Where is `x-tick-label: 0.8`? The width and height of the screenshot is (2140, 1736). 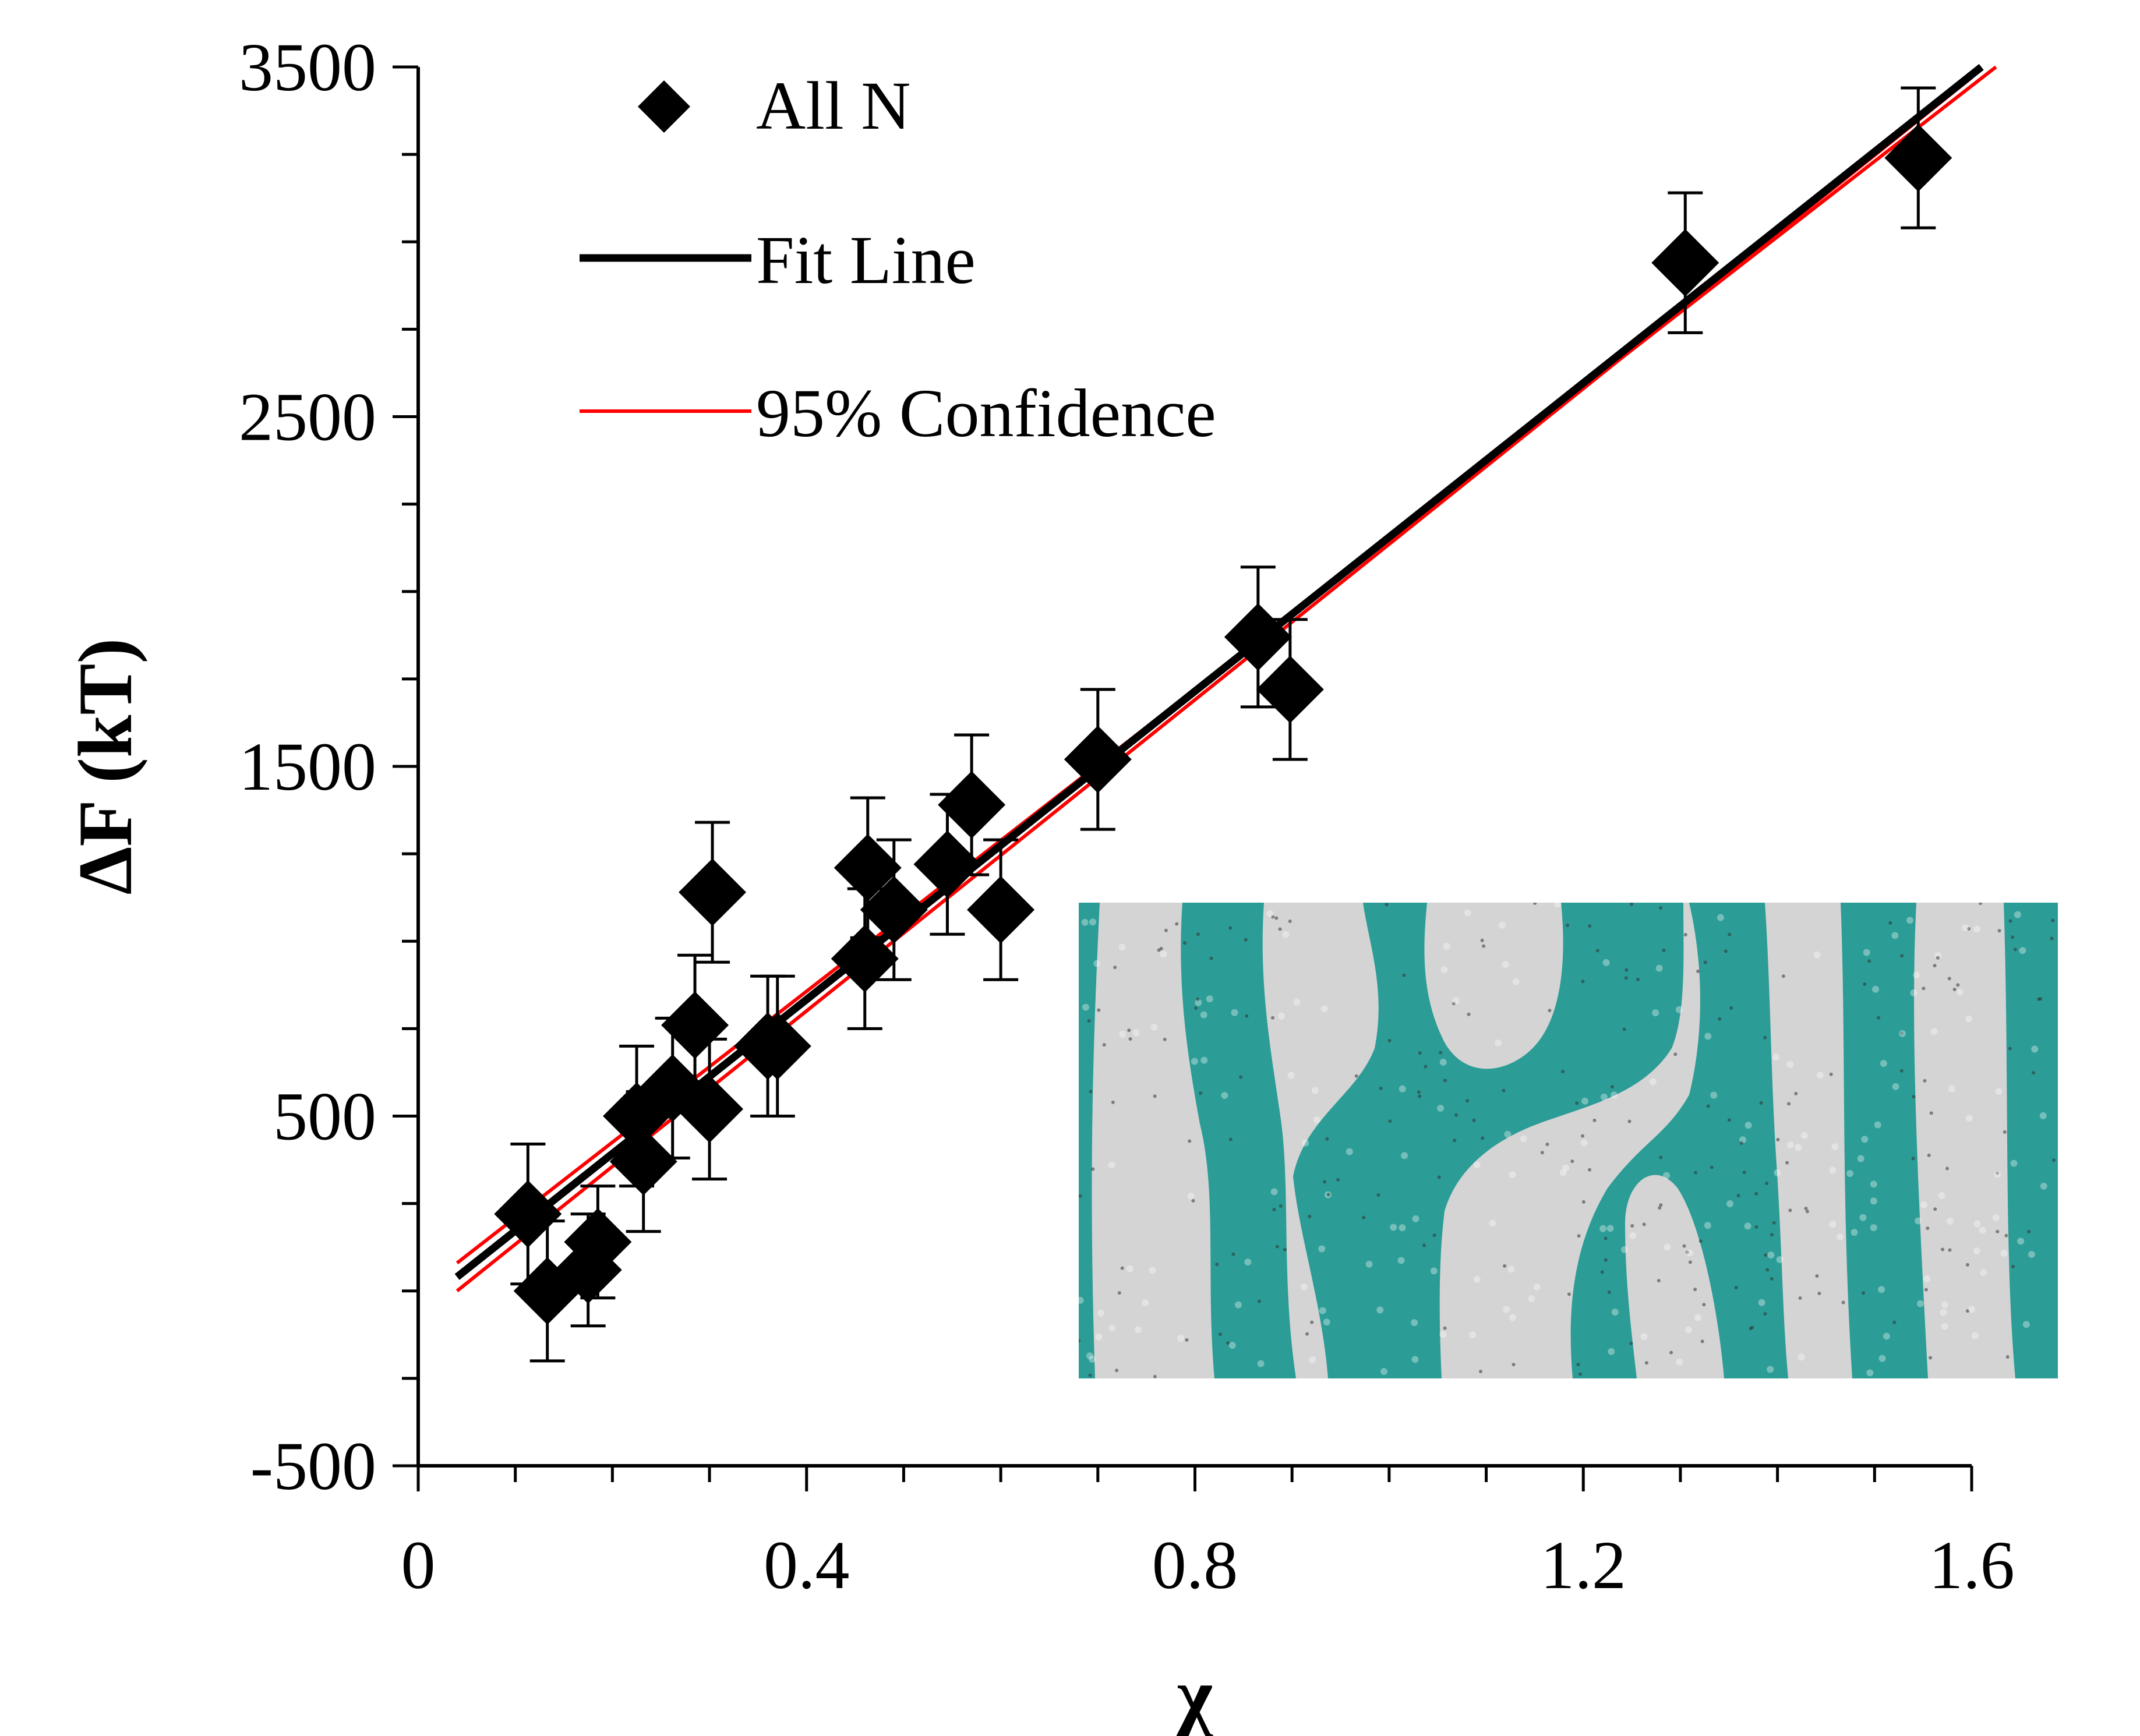
x-tick-label: 0.8 is located at coordinates (1195, 1565).